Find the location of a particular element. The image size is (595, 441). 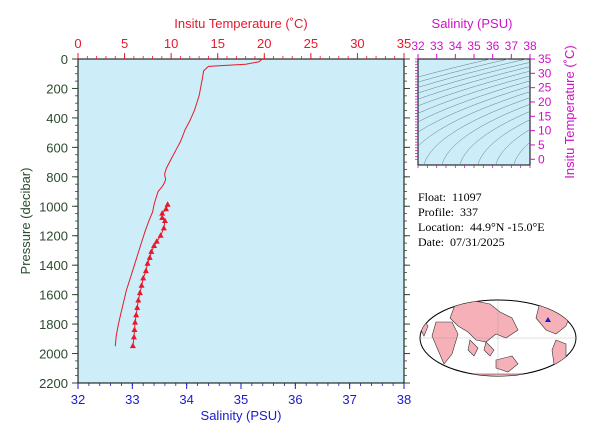

float-location-marker is located at coordinates (548, 319).